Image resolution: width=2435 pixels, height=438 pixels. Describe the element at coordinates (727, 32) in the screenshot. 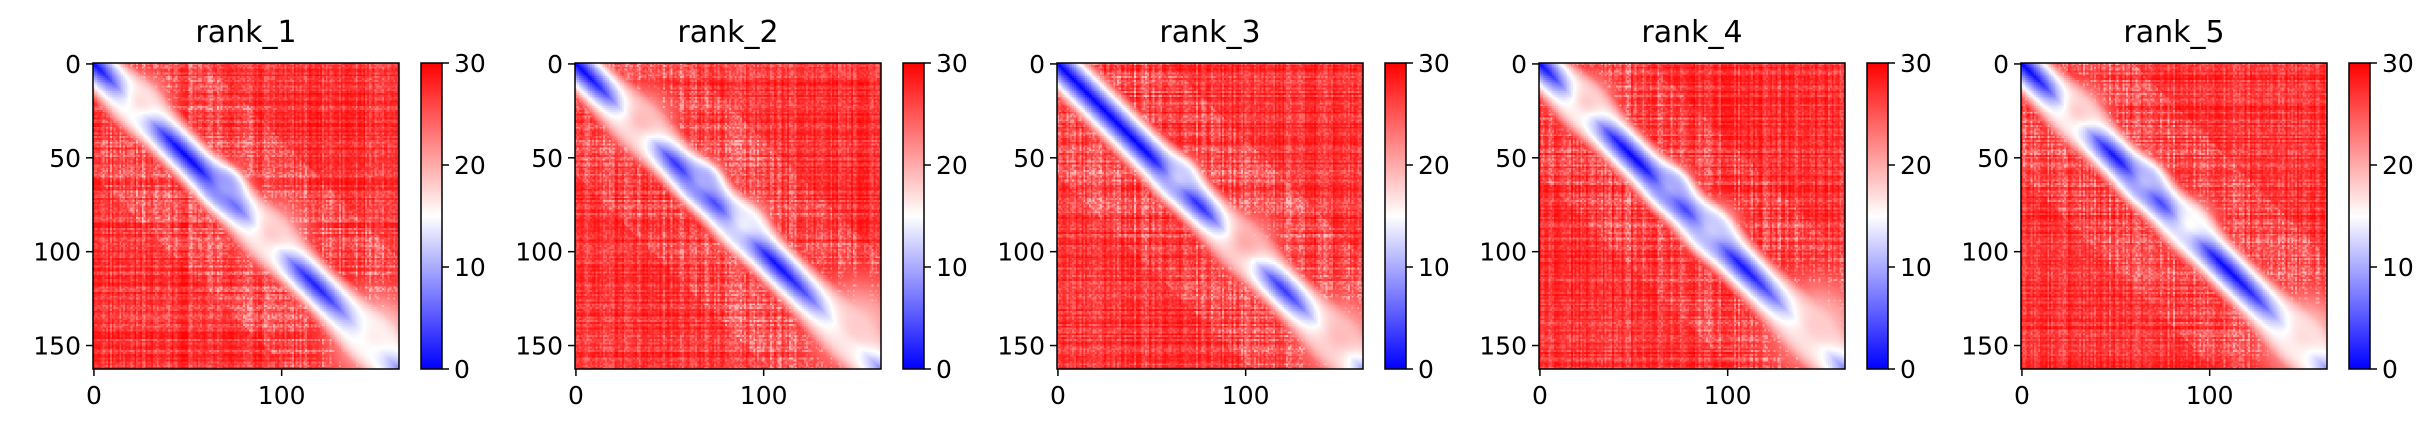

I see `panel-title: rank_2` at that location.